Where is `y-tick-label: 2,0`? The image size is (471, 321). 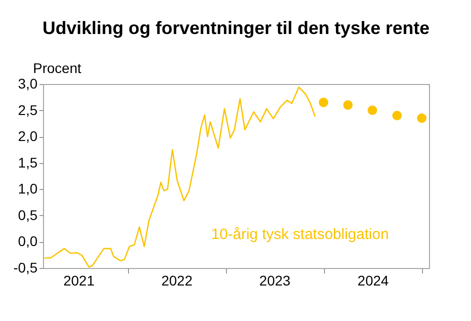
y-tick-label: 2,0 is located at coordinates (28, 136).